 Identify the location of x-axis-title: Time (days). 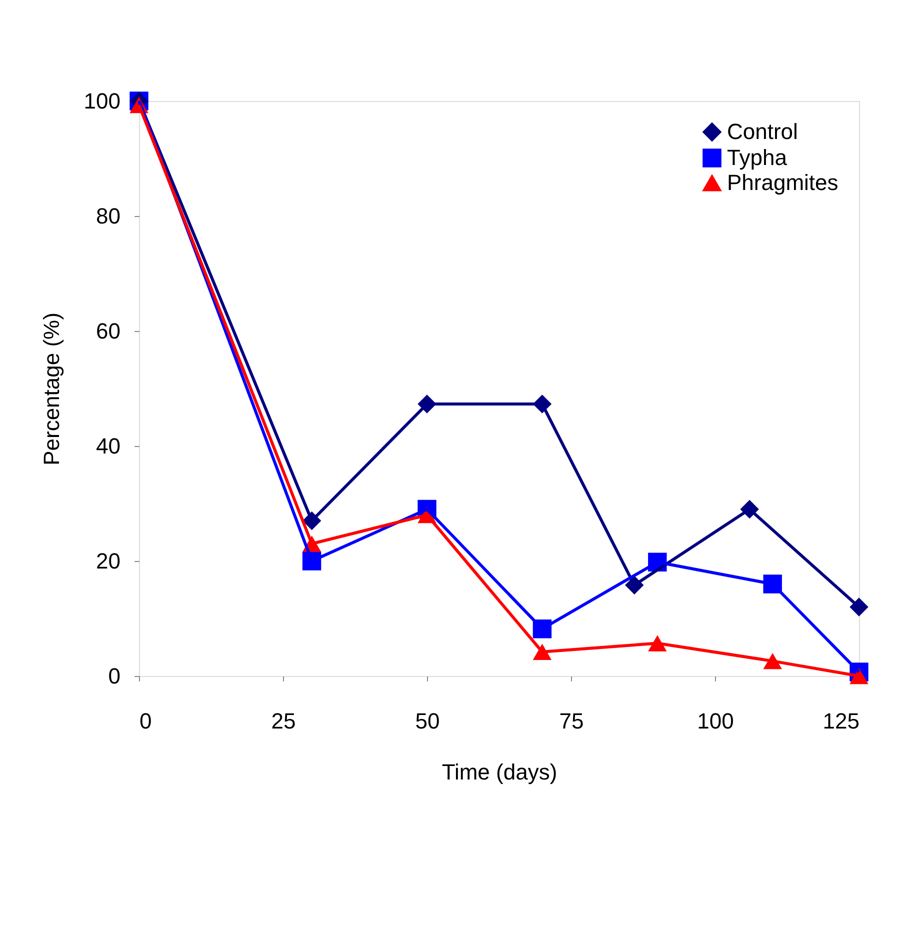
(500, 772).